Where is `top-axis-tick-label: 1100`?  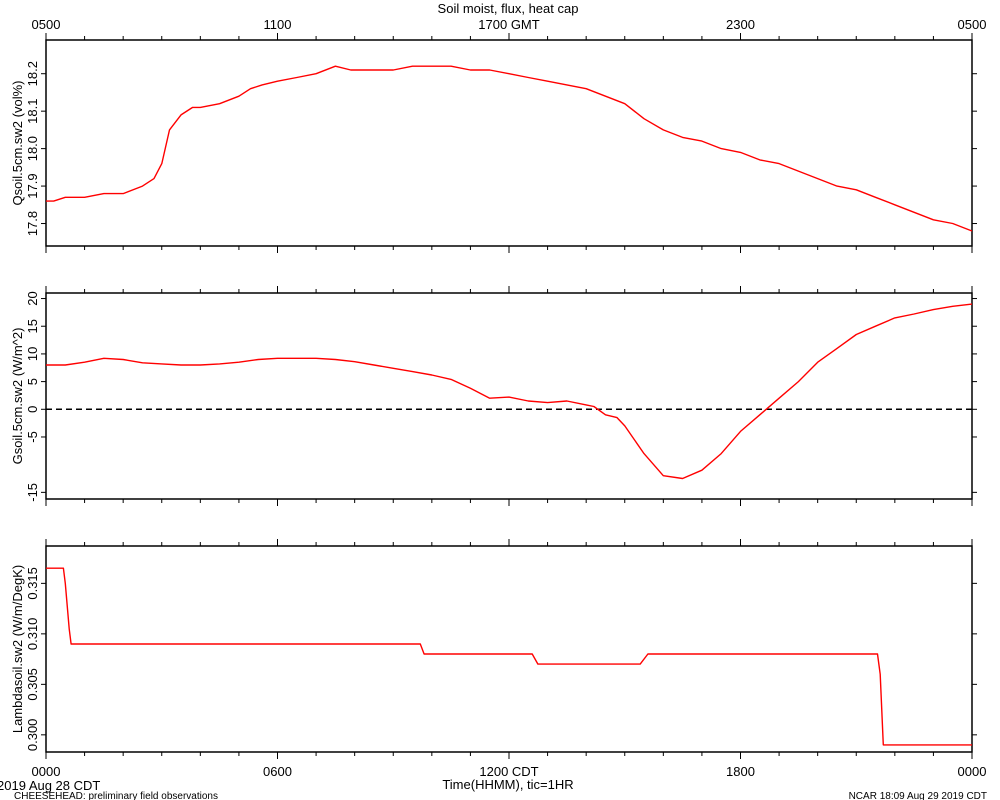 top-axis-tick-label: 1100 is located at coordinates (278, 24).